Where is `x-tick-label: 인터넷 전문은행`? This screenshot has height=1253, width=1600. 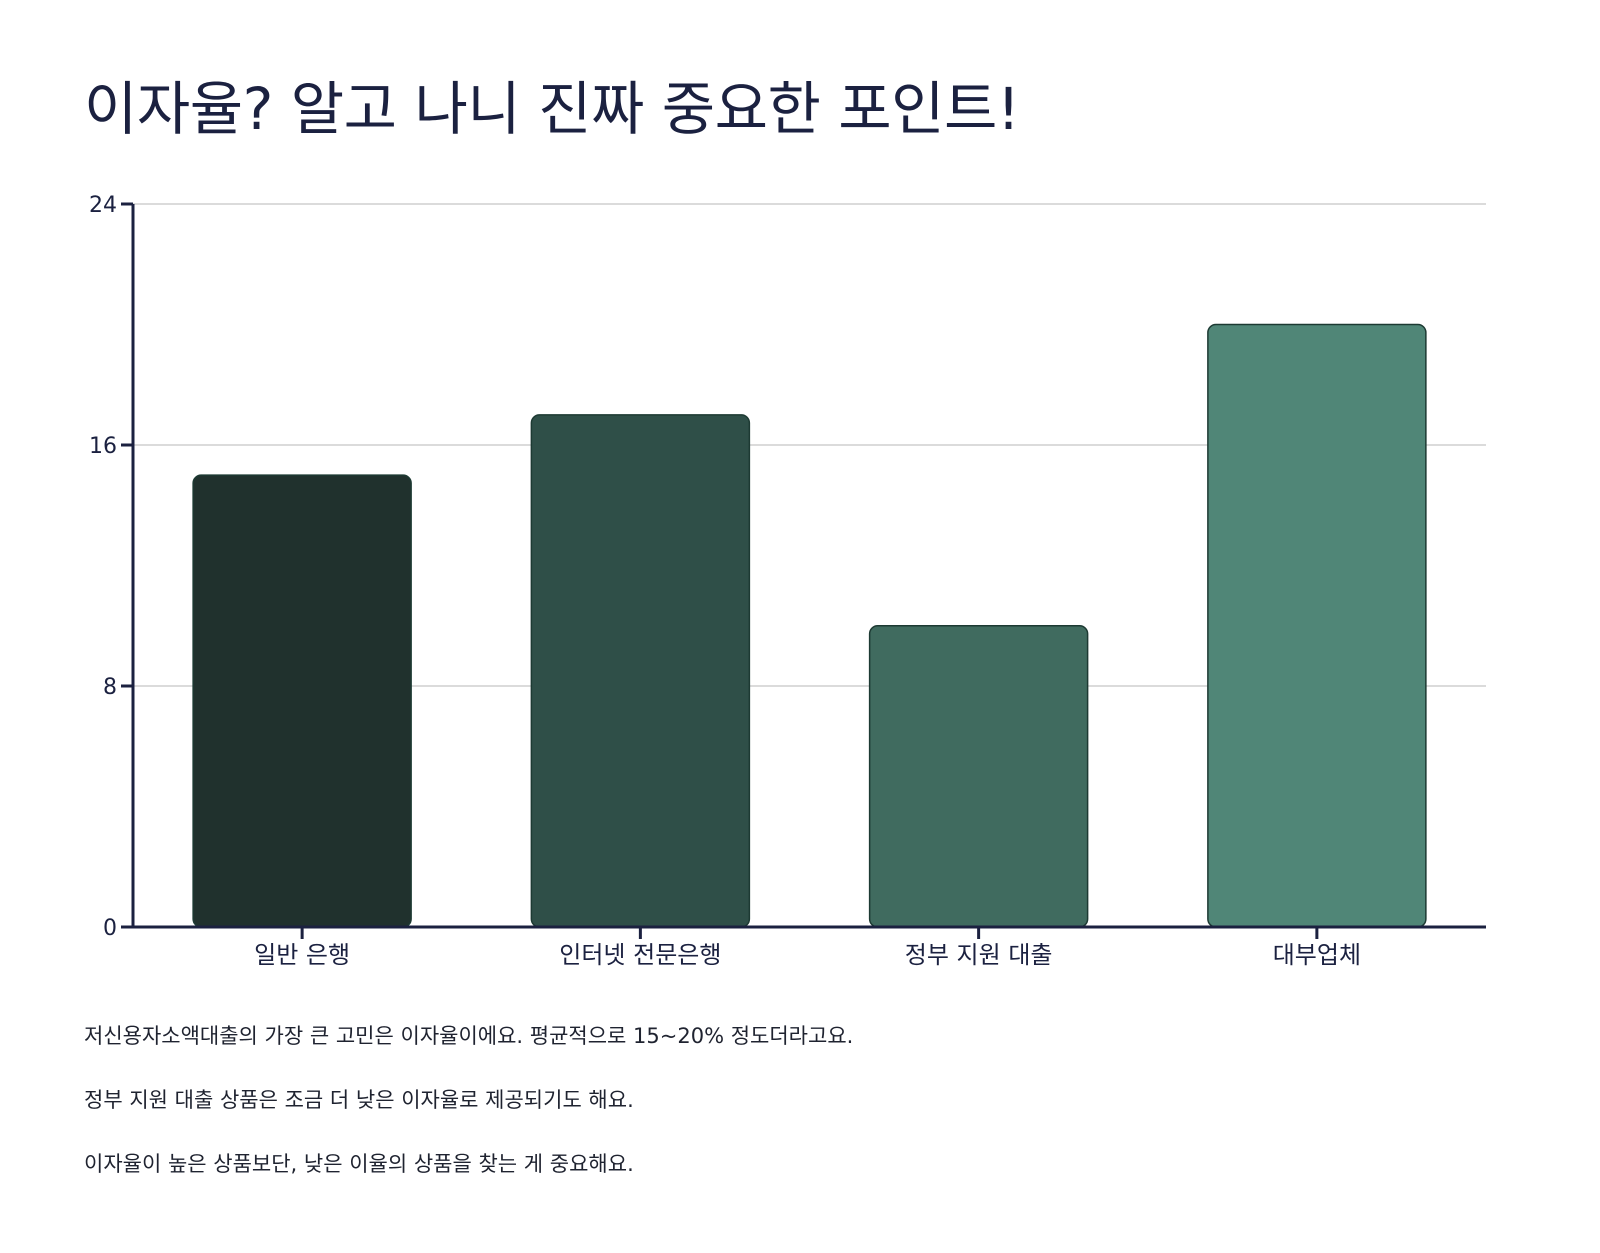
x-tick-label: 인터넷 전문은행 is located at coordinates (640, 955).